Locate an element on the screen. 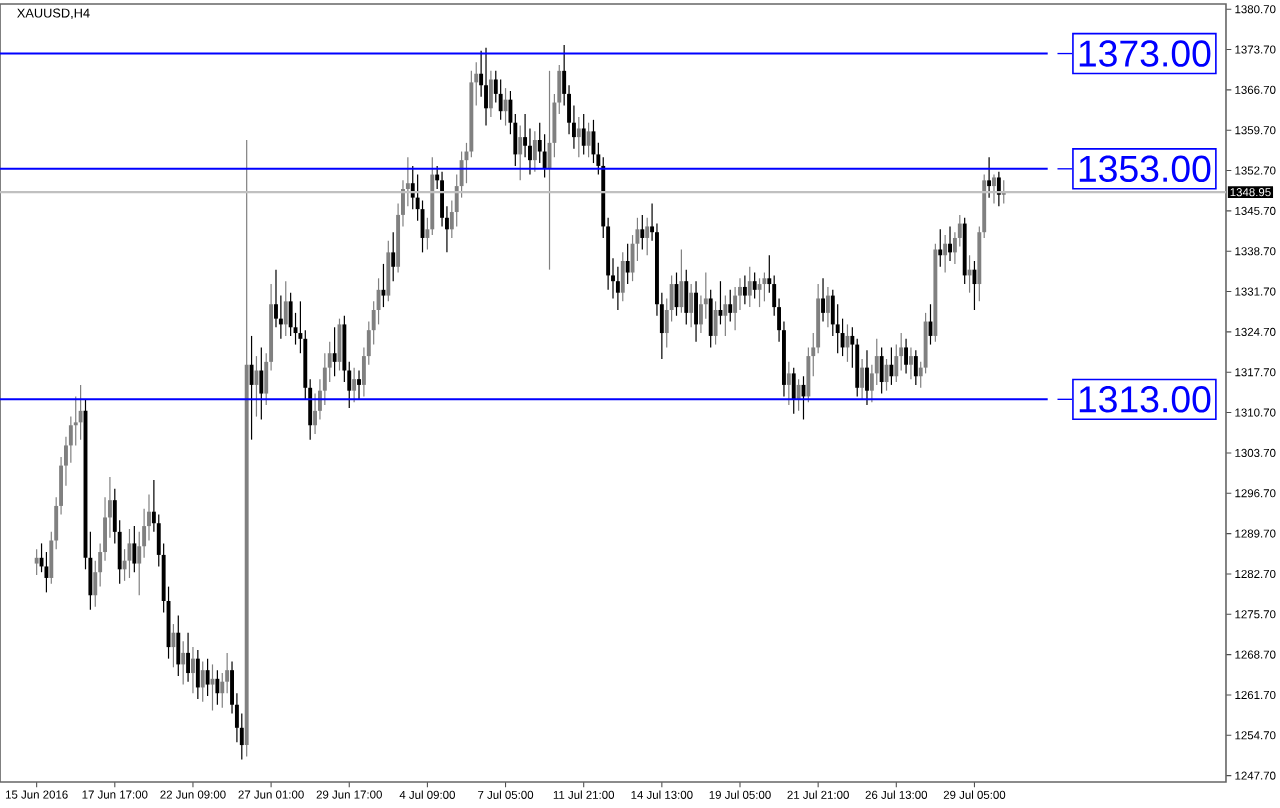 This screenshot has height=808, width=1280. ref-line-label: 1373.00 is located at coordinates (1145, 53).